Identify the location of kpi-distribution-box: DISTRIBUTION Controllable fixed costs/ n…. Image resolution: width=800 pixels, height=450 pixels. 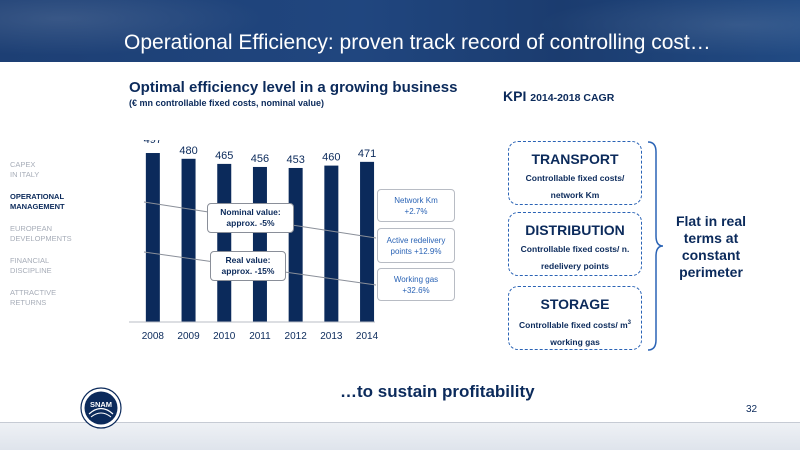
(575, 244).